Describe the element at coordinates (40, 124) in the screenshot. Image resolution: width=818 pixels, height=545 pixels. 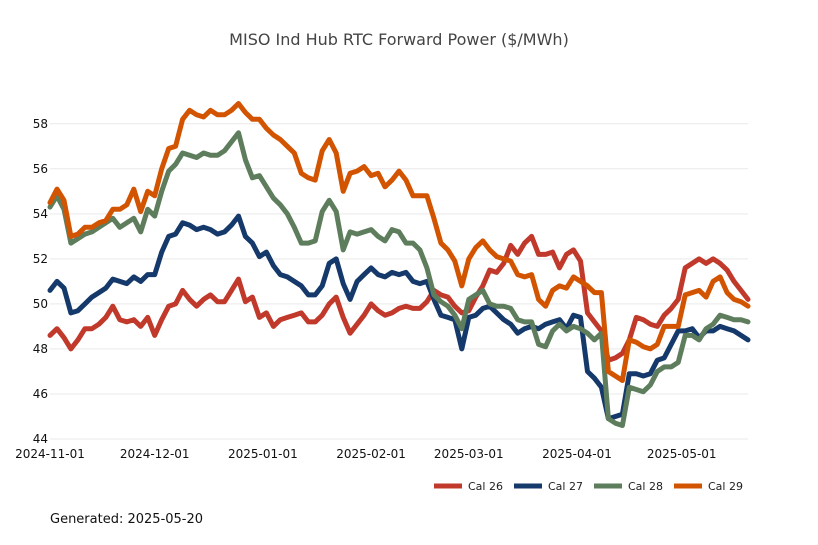
I see `y-tick-label: 58` at that location.